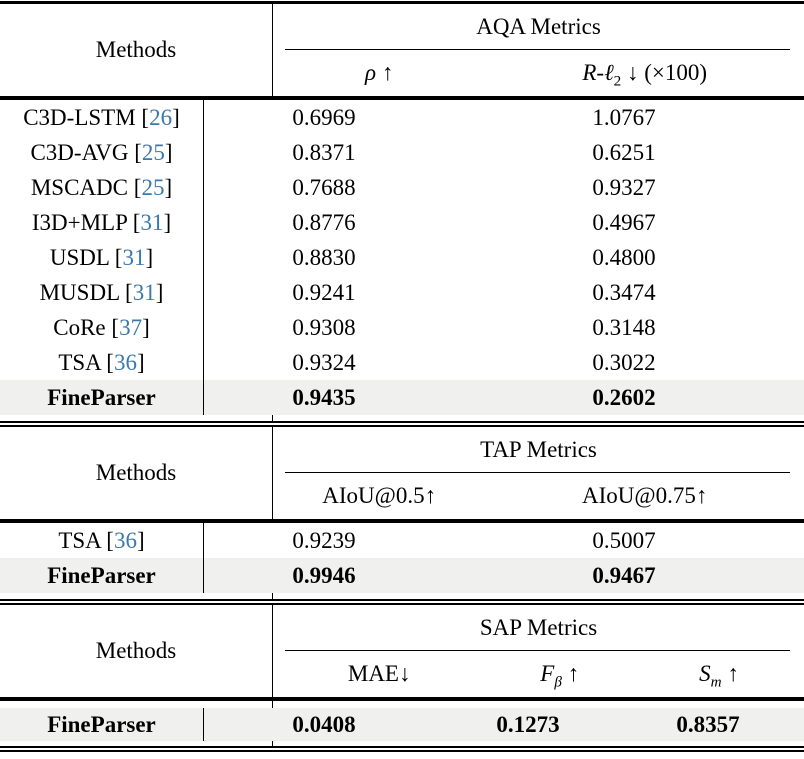  I want to click on method-name: I3D+MLP, so click(79, 222).